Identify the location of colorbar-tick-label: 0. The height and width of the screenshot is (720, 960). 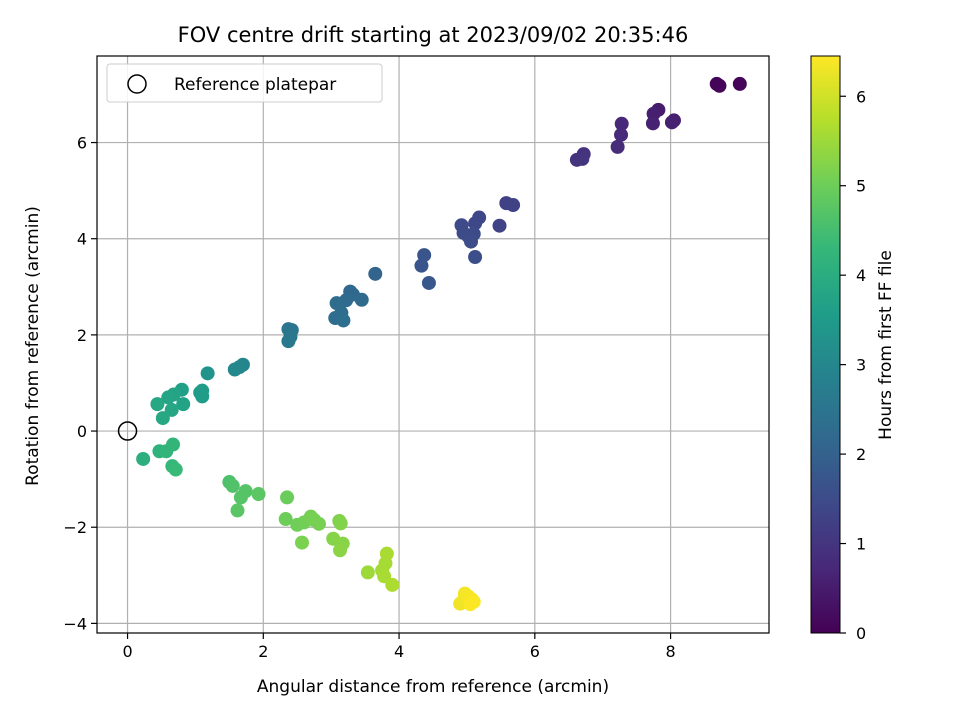
(861, 633).